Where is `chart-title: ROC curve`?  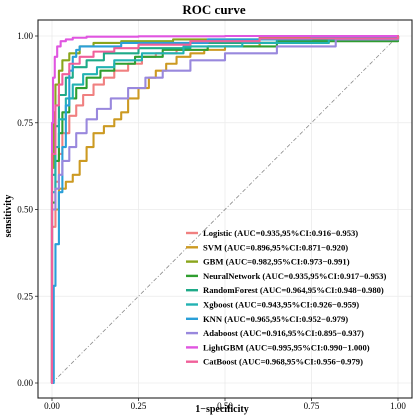 chart-title: ROC curve is located at coordinates (213, 9).